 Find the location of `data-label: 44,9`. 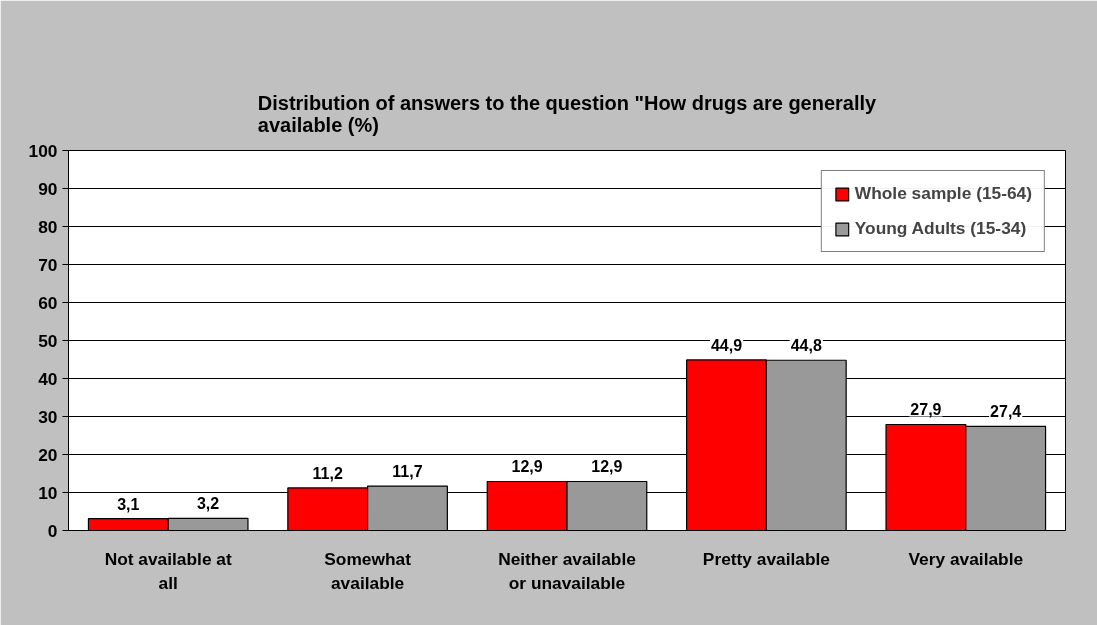

data-label: 44,9 is located at coordinates (726, 345).